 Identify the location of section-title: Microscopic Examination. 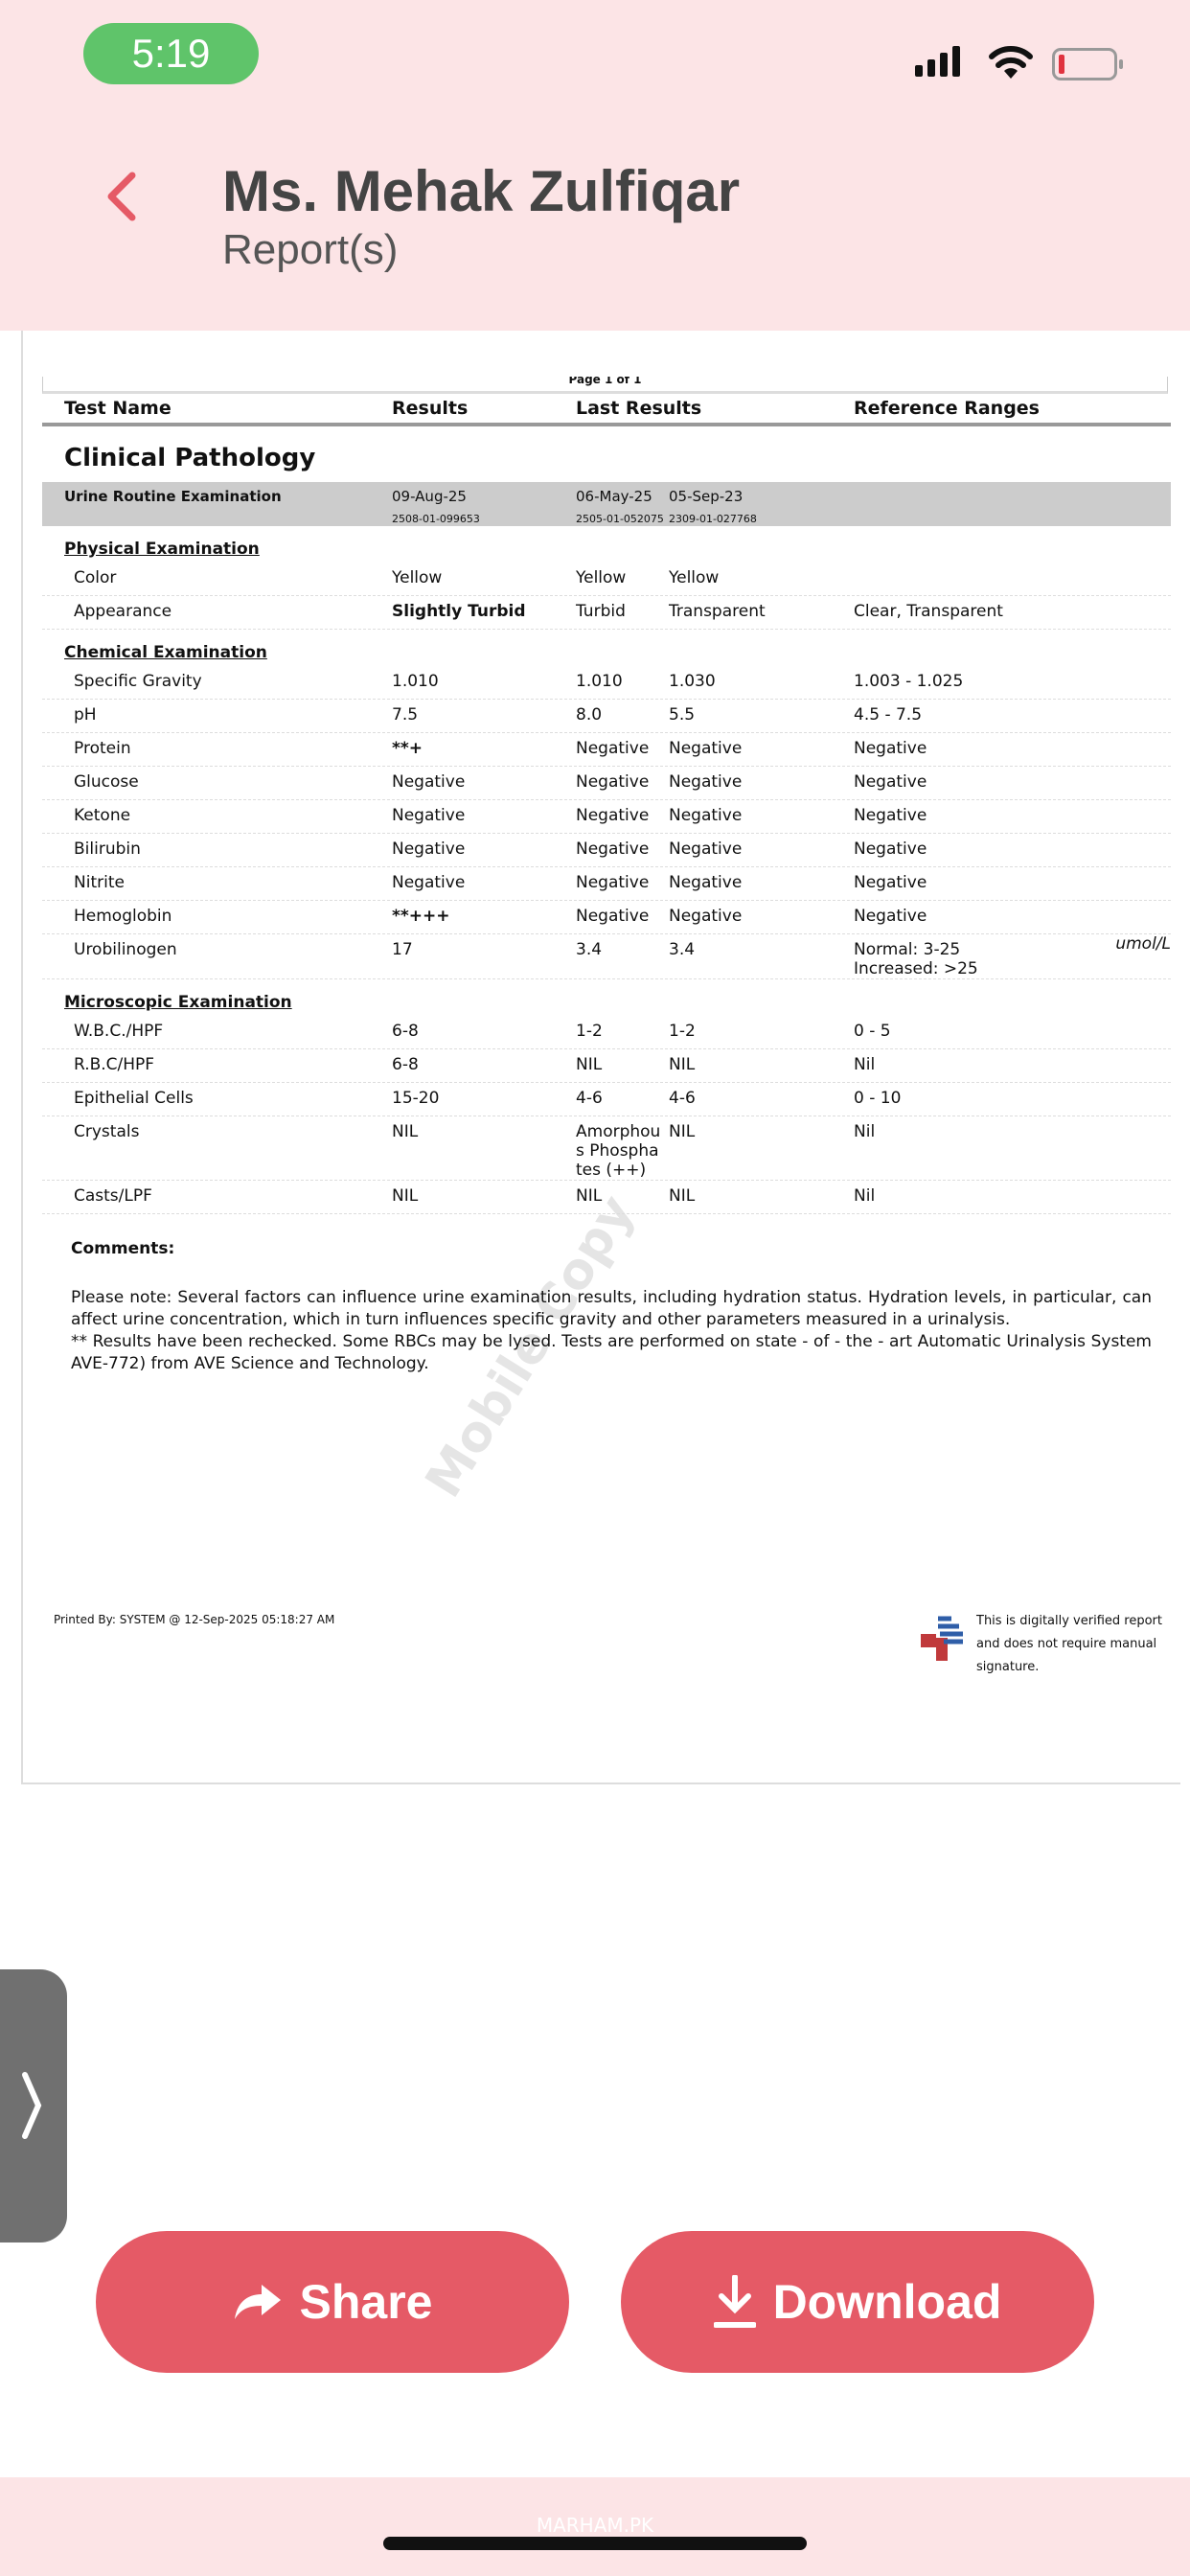
(178, 1002).